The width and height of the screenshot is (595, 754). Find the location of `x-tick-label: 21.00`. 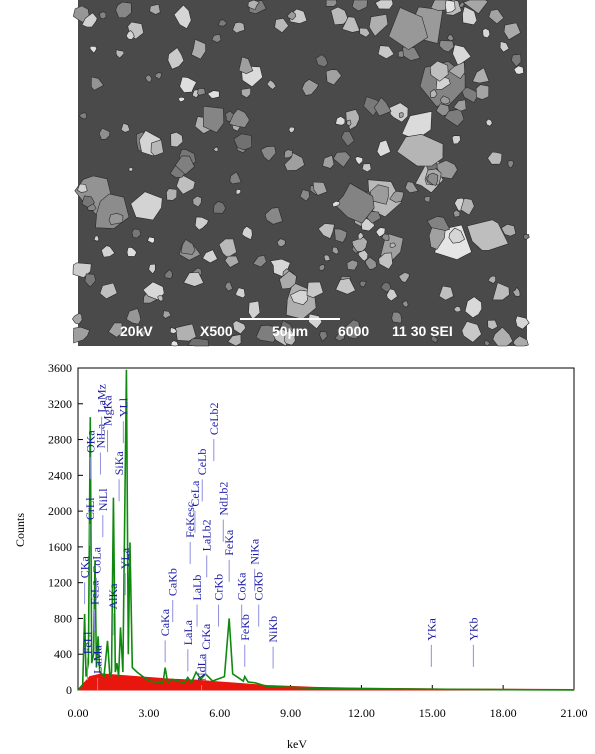

x-tick-label: 21.00 is located at coordinates (574, 713).